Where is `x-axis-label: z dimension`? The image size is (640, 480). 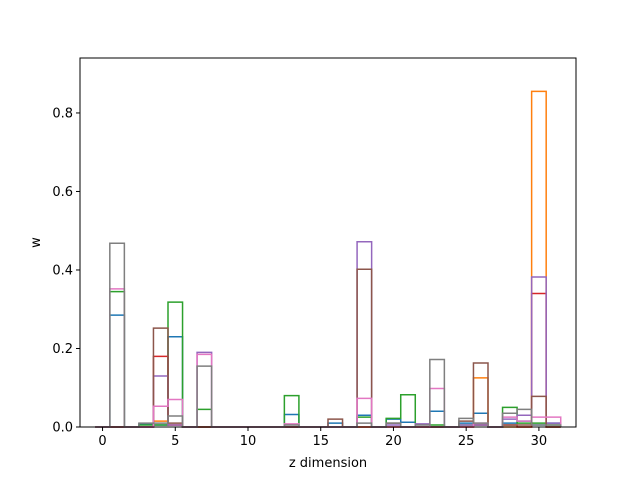
x-axis-label: z dimension is located at coordinates (328, 463).